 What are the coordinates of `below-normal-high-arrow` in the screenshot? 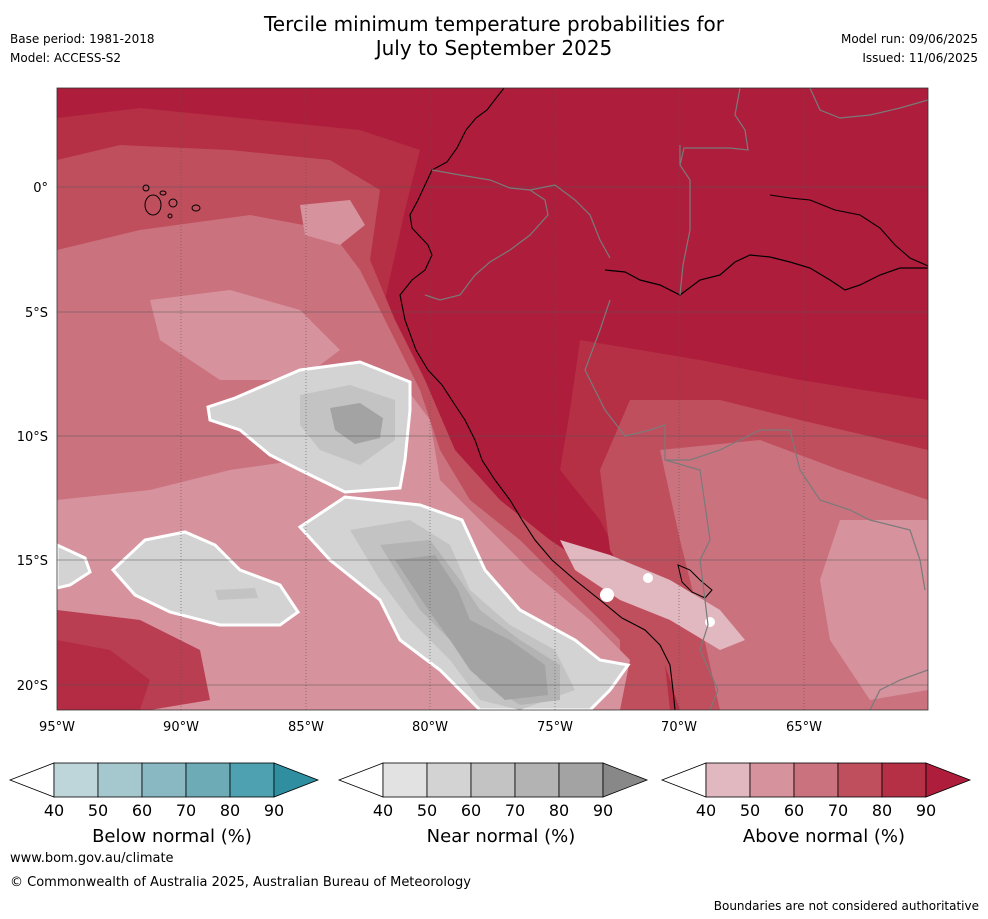 It's located at (296, 780).